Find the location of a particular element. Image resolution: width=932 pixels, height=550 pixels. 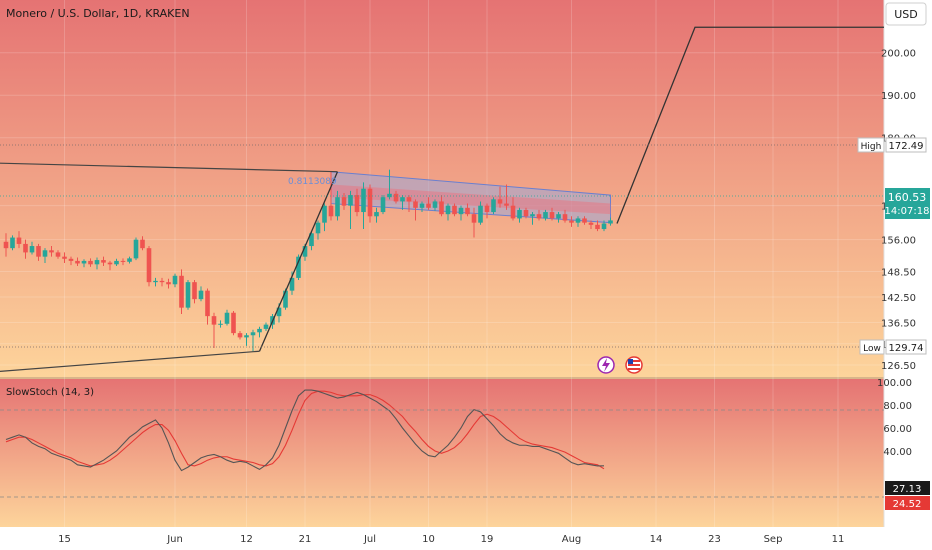

osc-d-marker: 24.52 is located at coordinates (907, 503).